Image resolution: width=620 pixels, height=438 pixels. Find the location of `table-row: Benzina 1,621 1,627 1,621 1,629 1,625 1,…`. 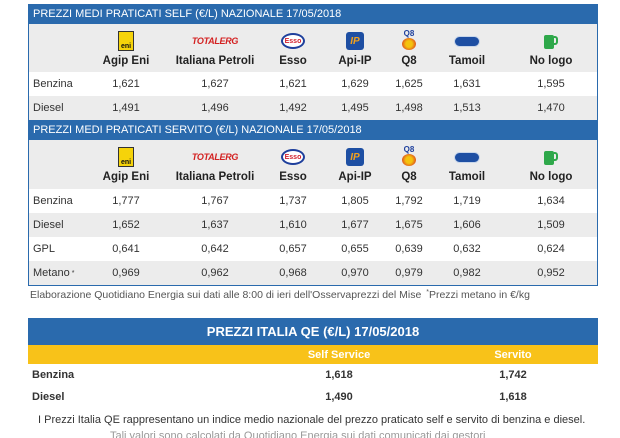

table-row: Benzina 1,621 1,627 1,621 1,629 1,625 1,… is located at coordinates (313, 84).